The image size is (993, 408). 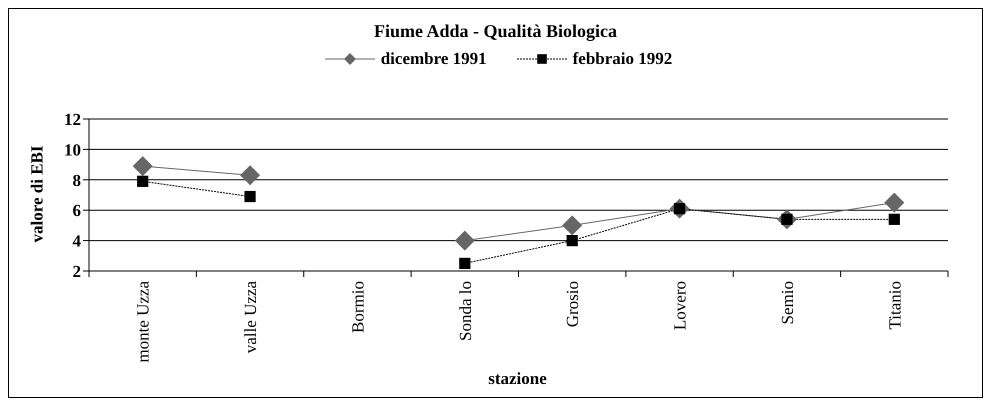 I want to click on x-tick-label: monte Uzza, so click(x=143, y=321).